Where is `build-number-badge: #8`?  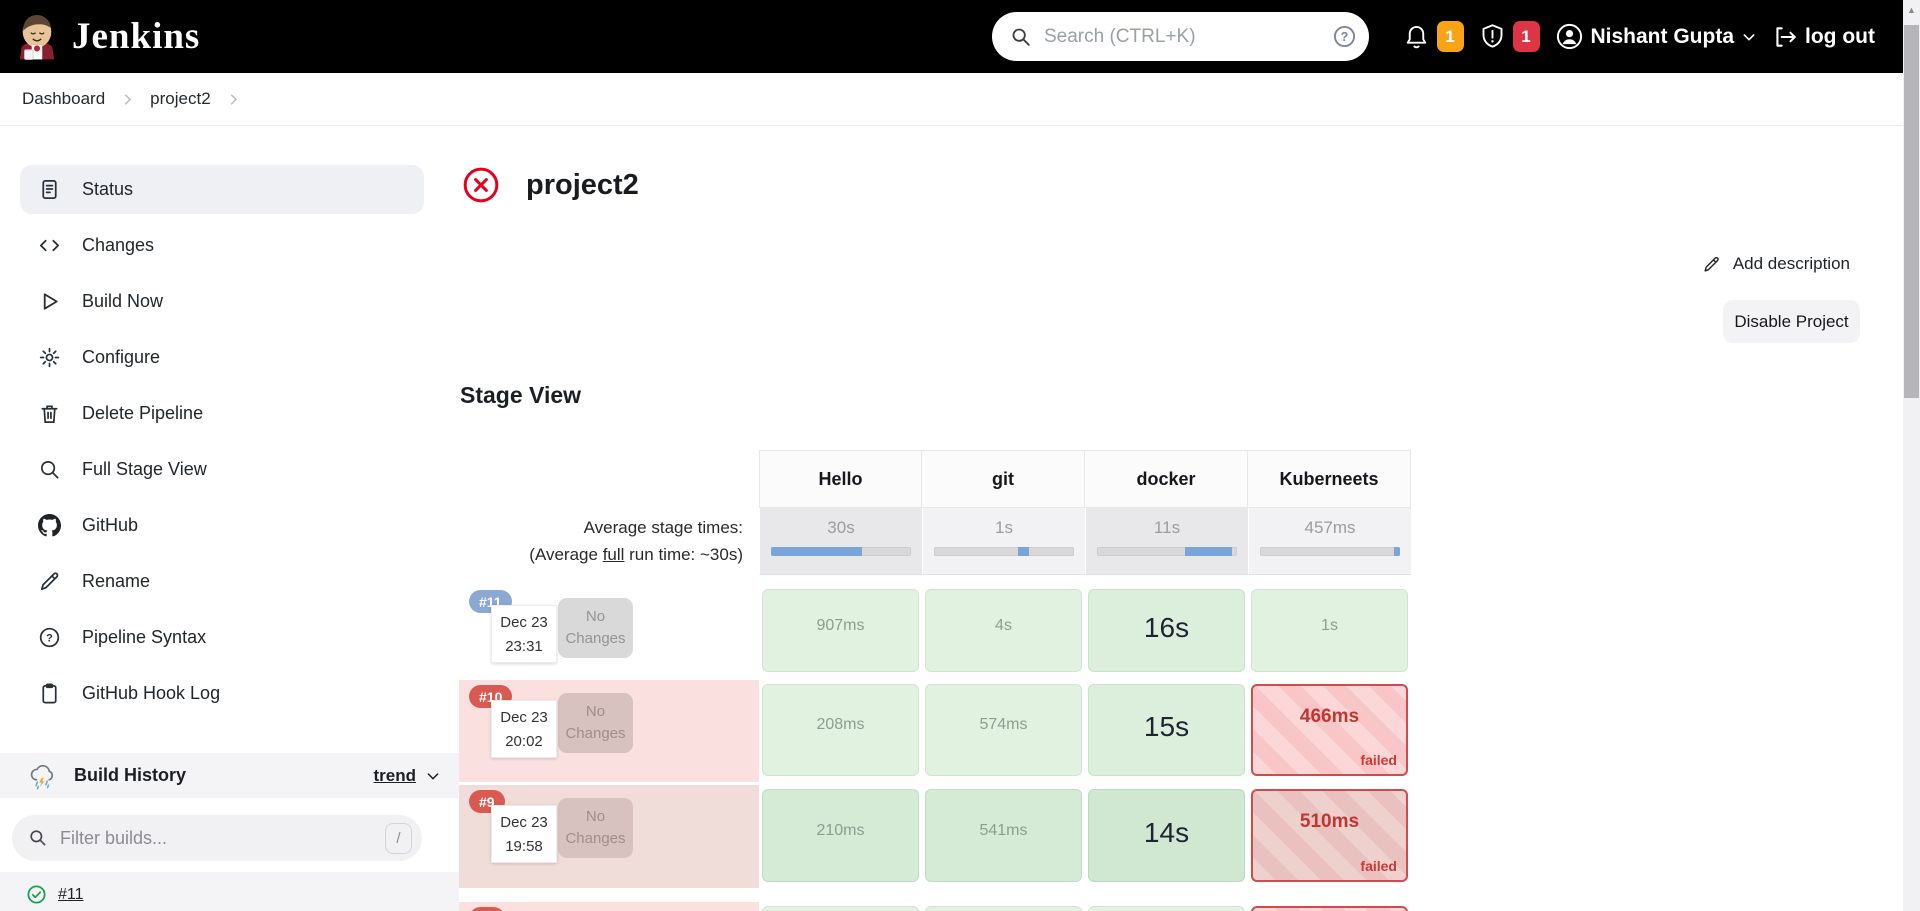 build-number-badge: #8 is located at coordinates (487, 909).